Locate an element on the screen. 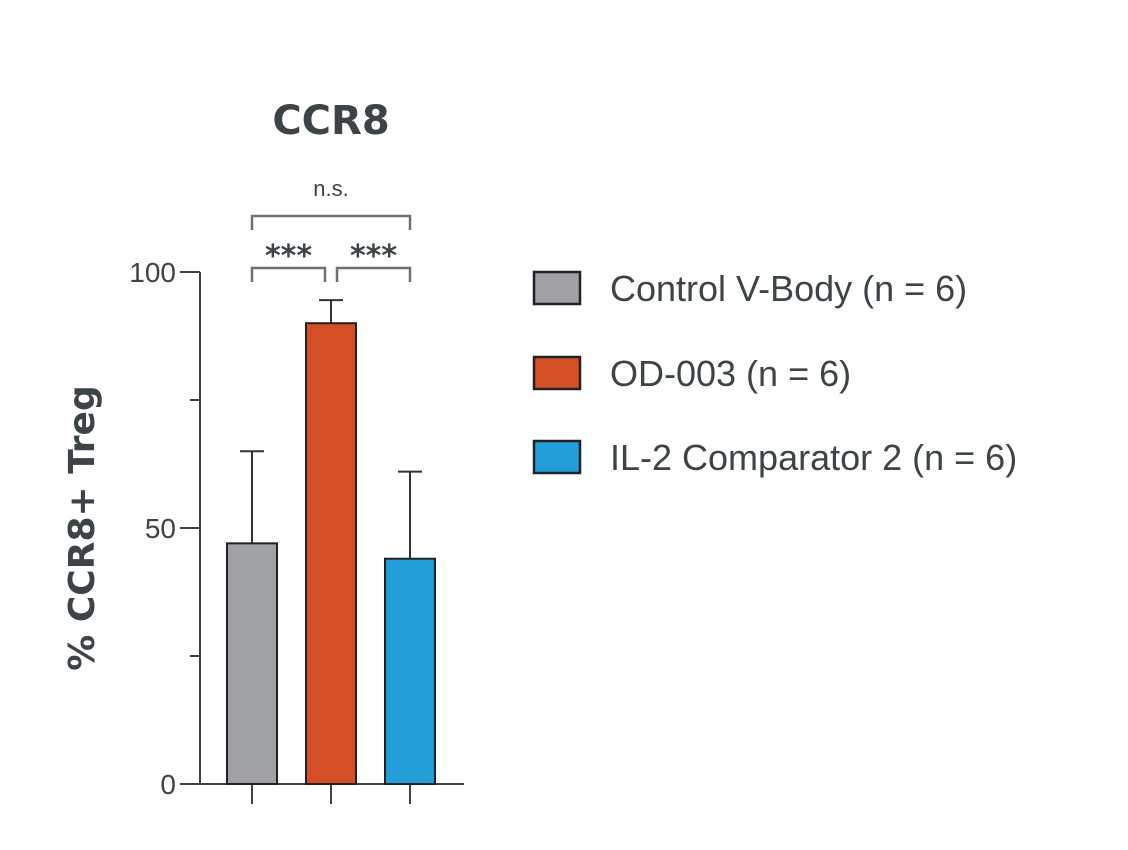 Image resolution: width=1128 pixels, height=850 pixels. significance-annotations: *** *** n.s. is located at coordinates (331, 229).